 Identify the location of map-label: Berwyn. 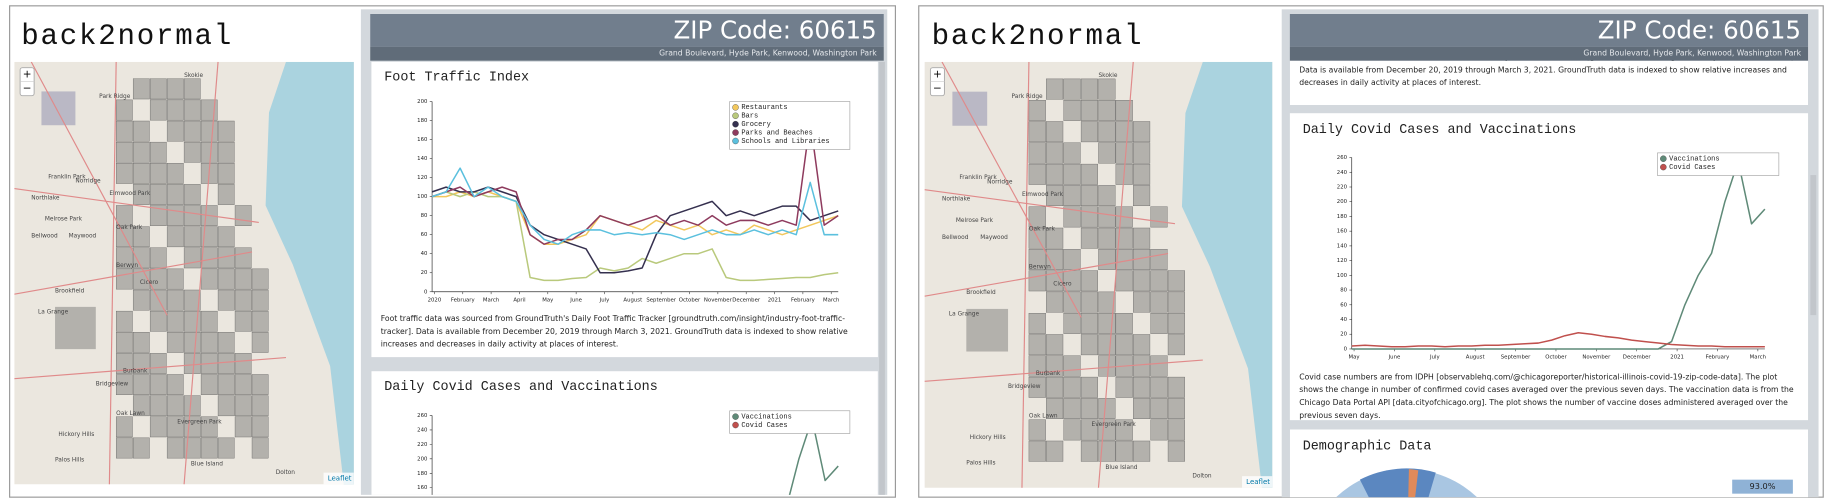
(1040, 268).